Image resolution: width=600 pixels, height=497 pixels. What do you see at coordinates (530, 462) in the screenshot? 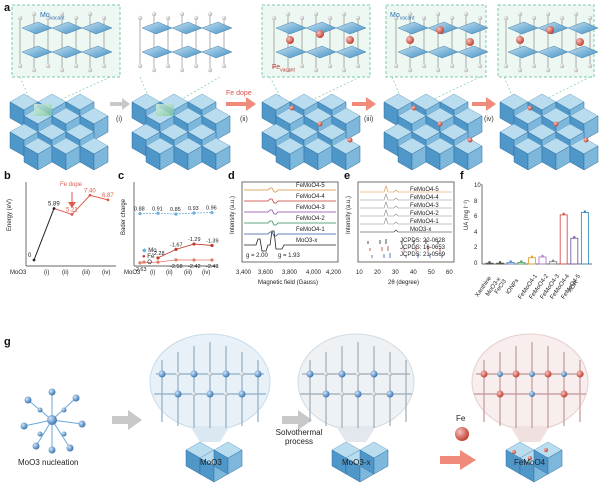
I see `panel-g-femoo4-label: FeMoO4` at bounding box center [530, 462].